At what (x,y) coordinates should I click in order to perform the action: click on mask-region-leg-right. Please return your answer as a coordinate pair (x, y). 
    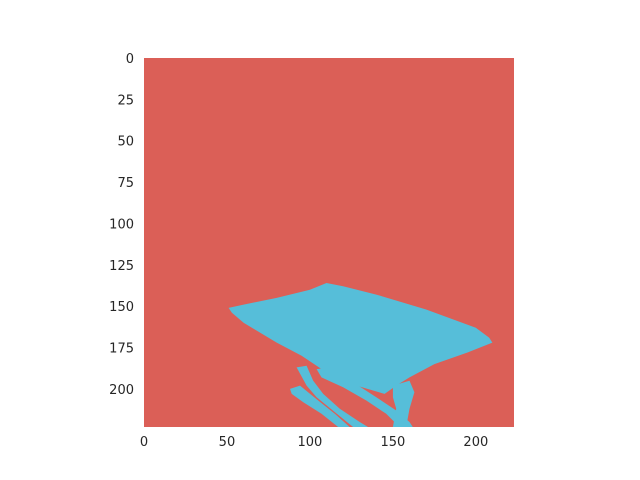
    Looking at the image, I should click on (403, 403).